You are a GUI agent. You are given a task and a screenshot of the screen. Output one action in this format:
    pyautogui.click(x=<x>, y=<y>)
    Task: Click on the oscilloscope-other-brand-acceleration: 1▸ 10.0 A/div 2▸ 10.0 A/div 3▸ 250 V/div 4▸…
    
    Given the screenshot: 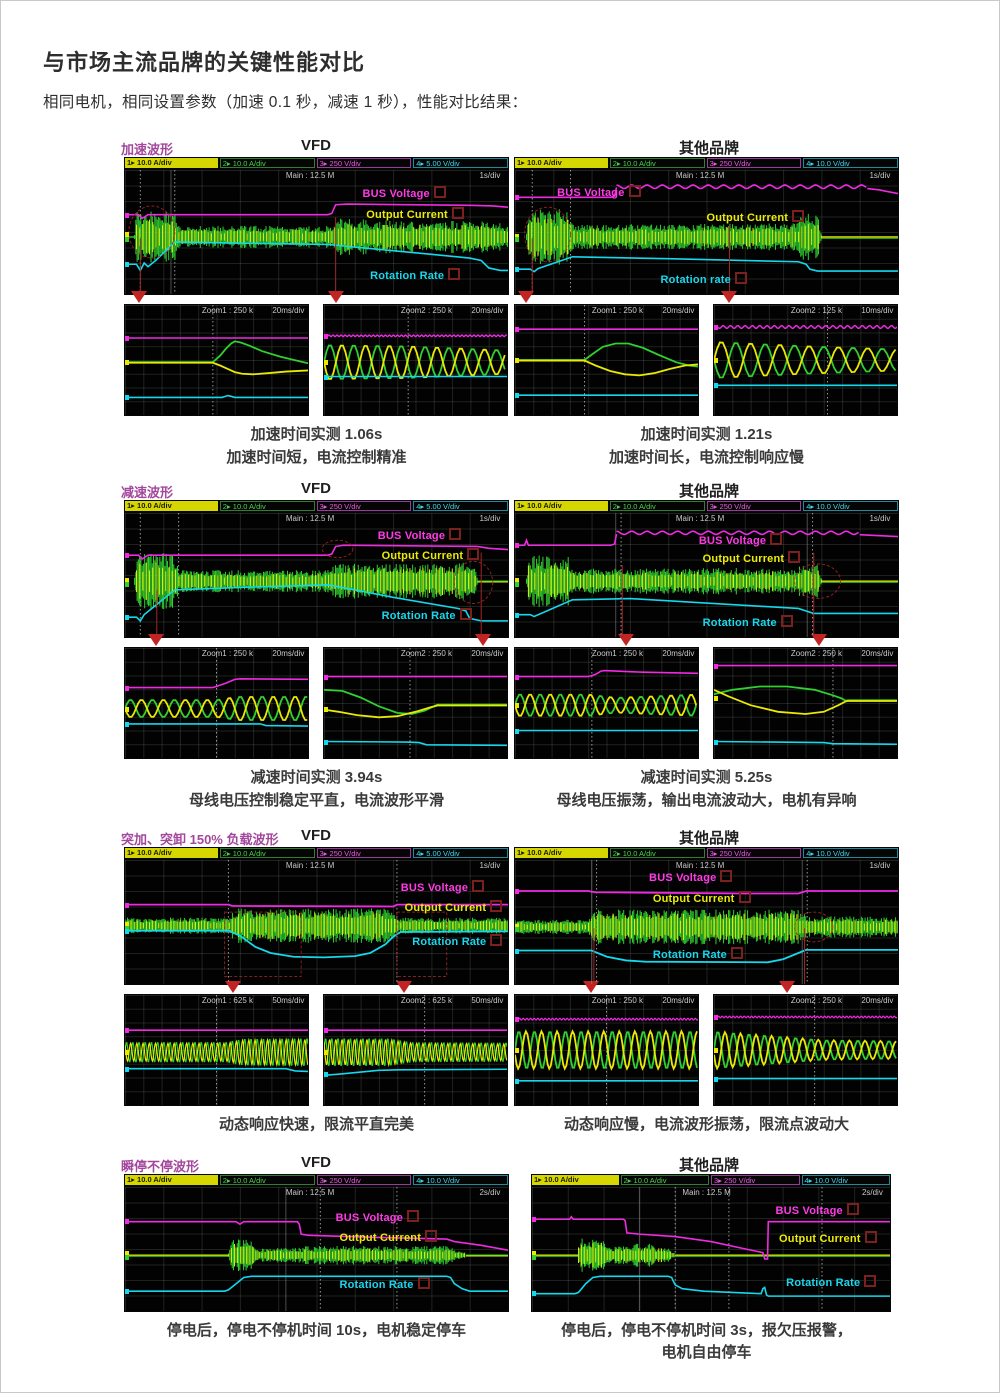 What is the action you would take?
    pyautogui.click(x=706, y=226)
    